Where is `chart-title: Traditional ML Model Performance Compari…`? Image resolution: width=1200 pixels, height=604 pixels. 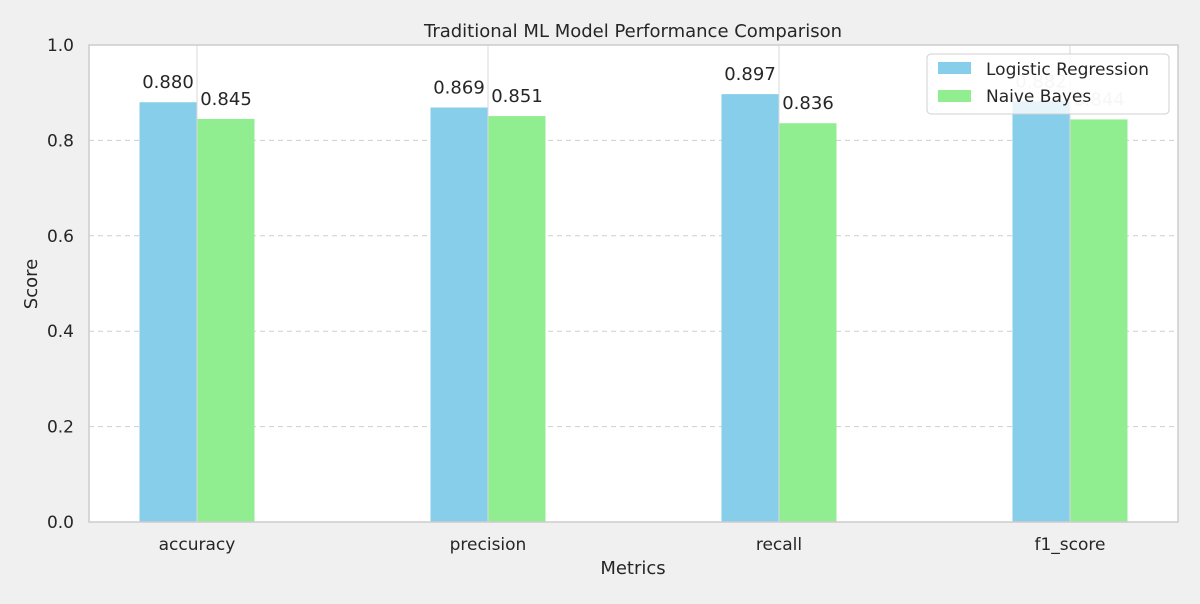
chart-title: Traditional ML Model Performance Compari… is located at coordinates (632, 31).